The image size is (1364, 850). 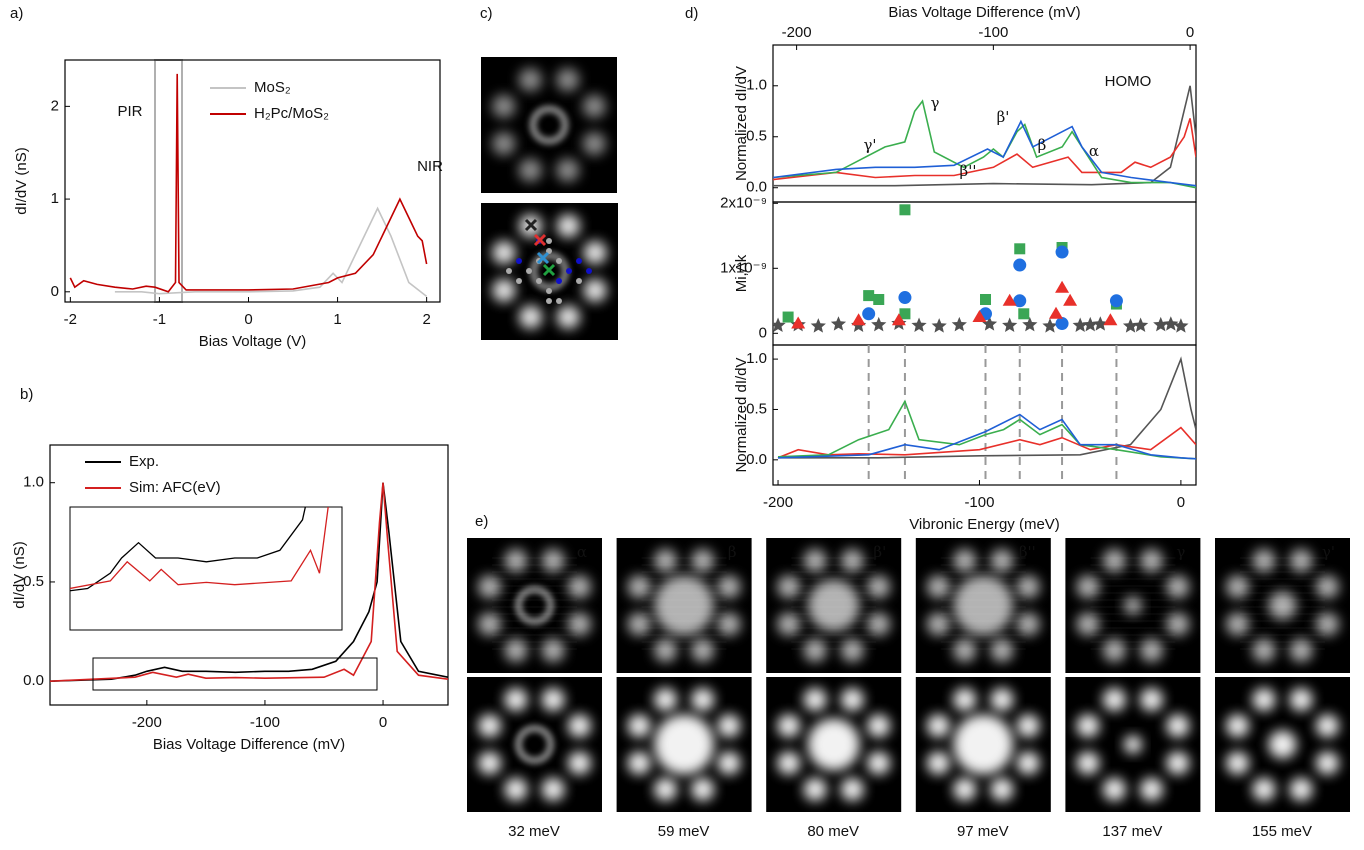 What do you see at coordinates (426, 319) in the screenshot?
I see `x-tick-label: 2` at bounding box center [426, 319].